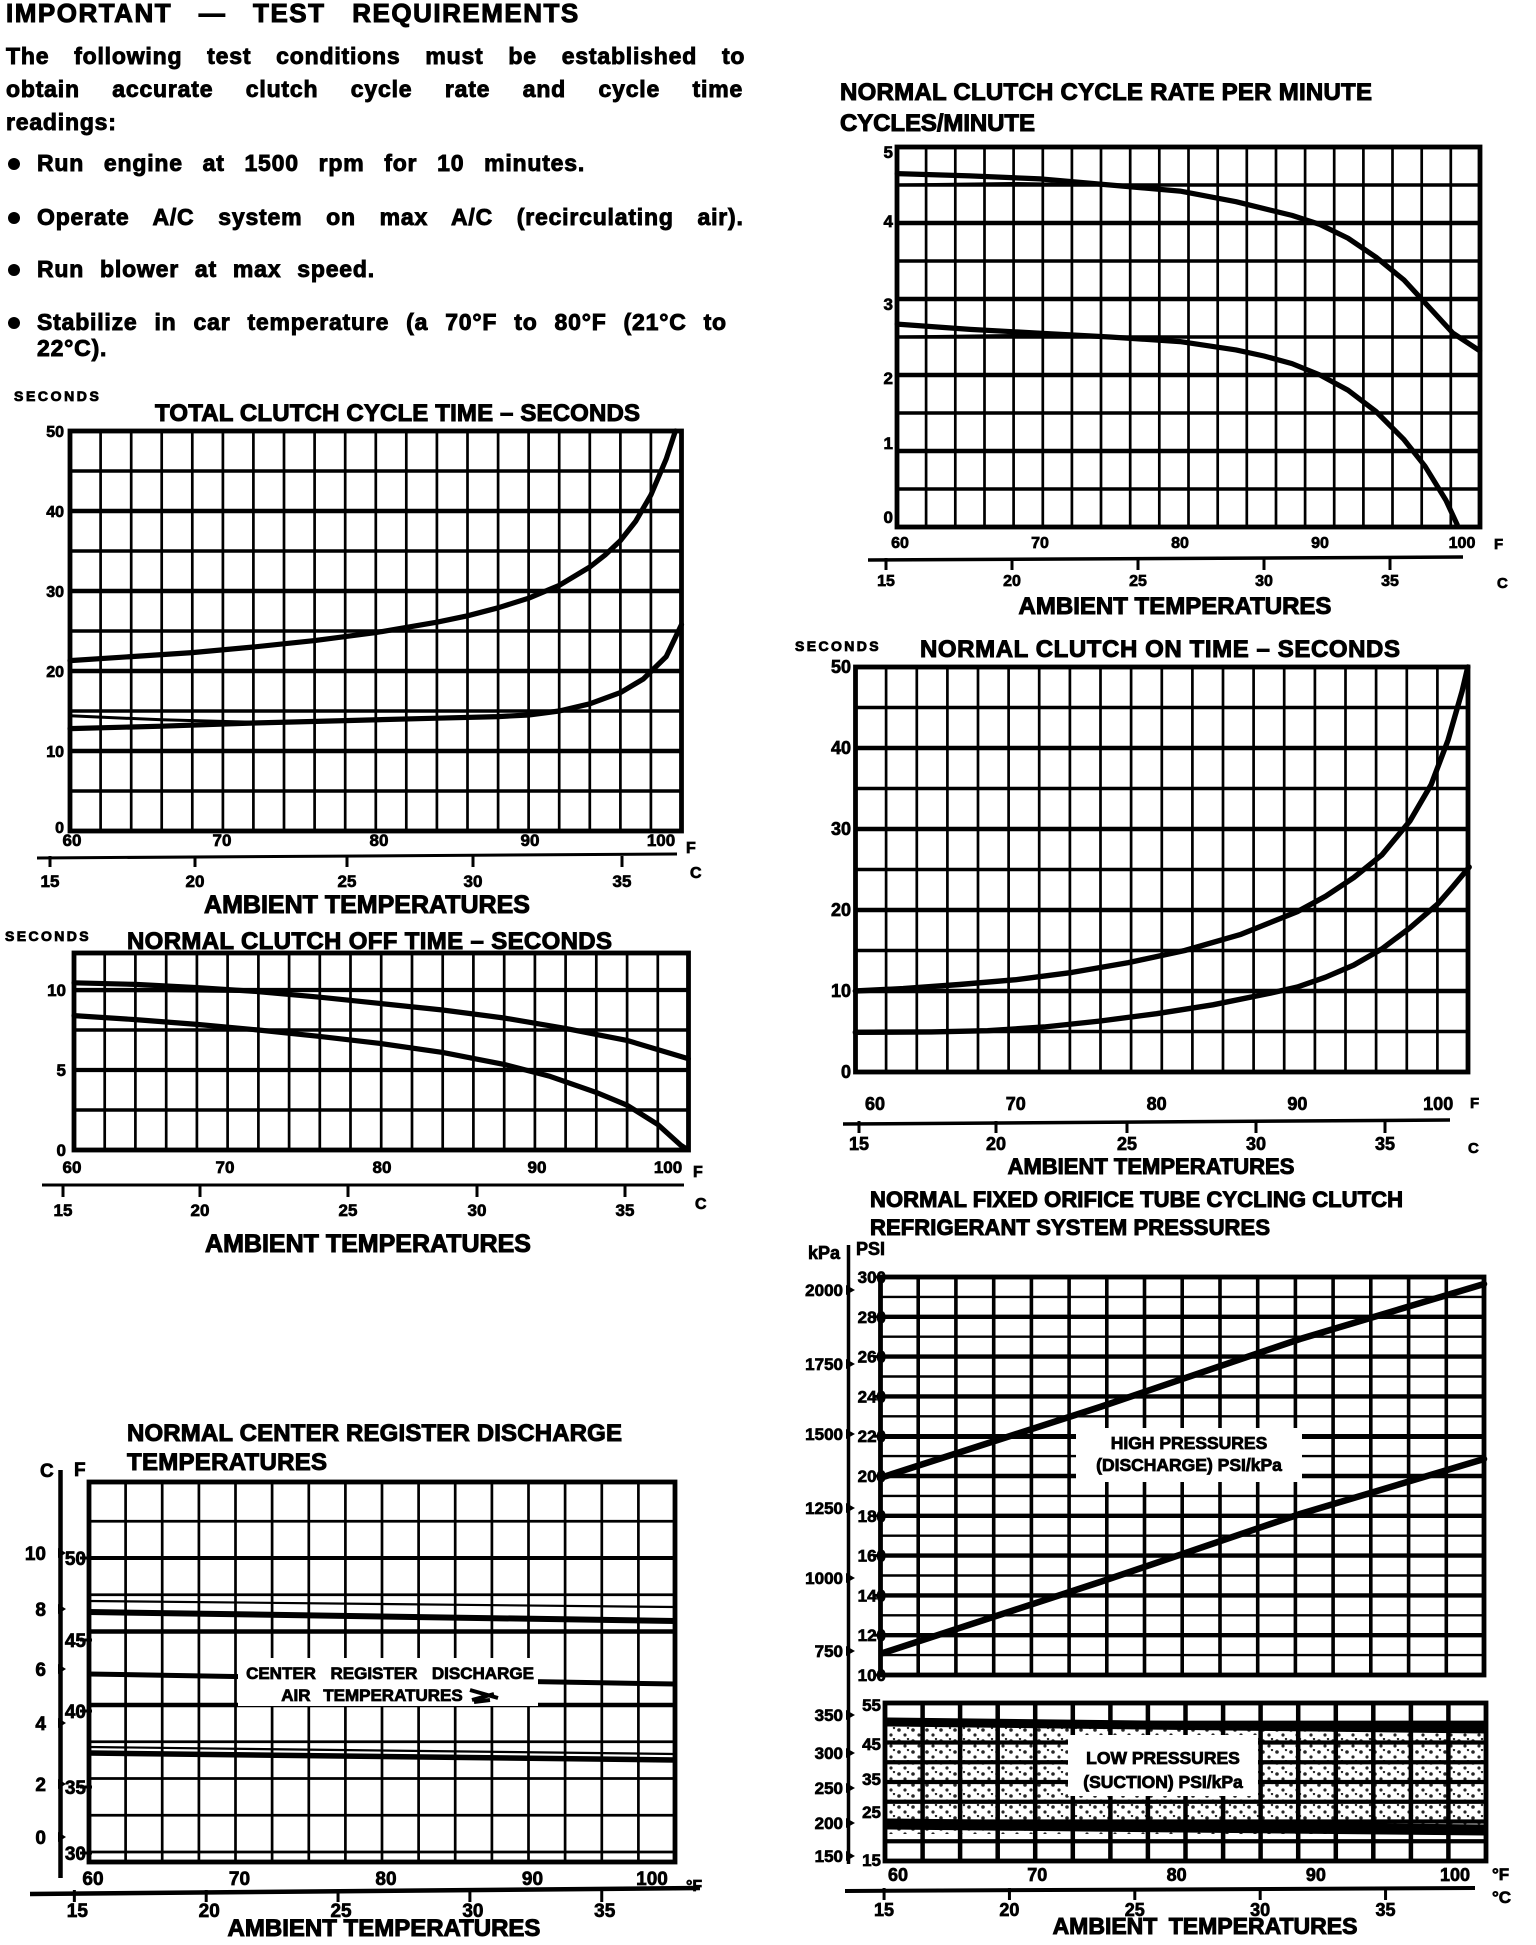 The image size is (1536, 1945). I want to click on svg-text: 350, so click(829, 1715).